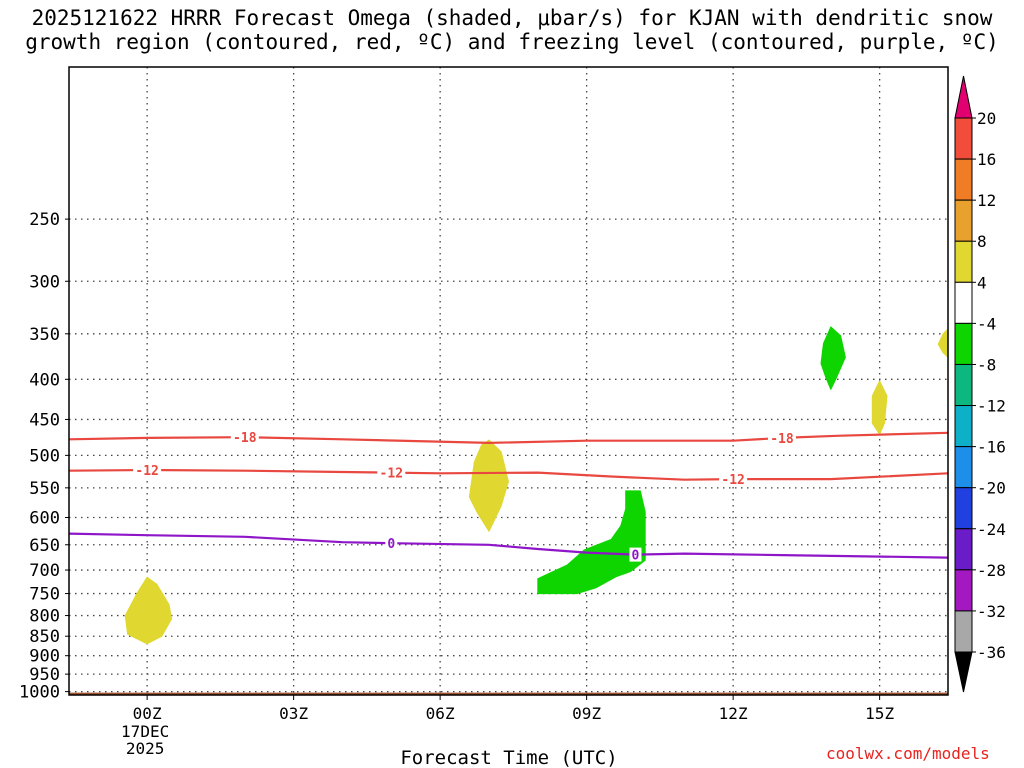 This screenshot has height=768, width=1024. I want to click on y-tick-label: 300, so click(44, 282).